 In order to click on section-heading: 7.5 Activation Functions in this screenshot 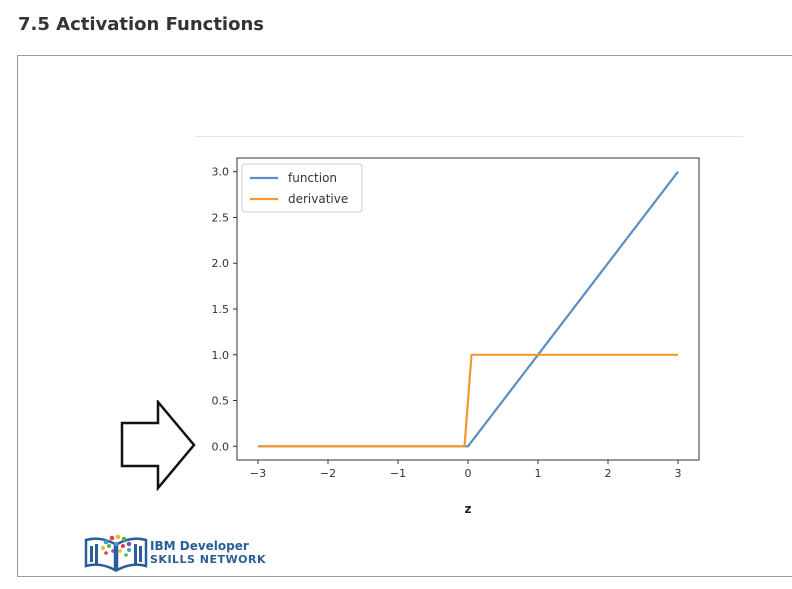, I will do `click(141, 24)`.